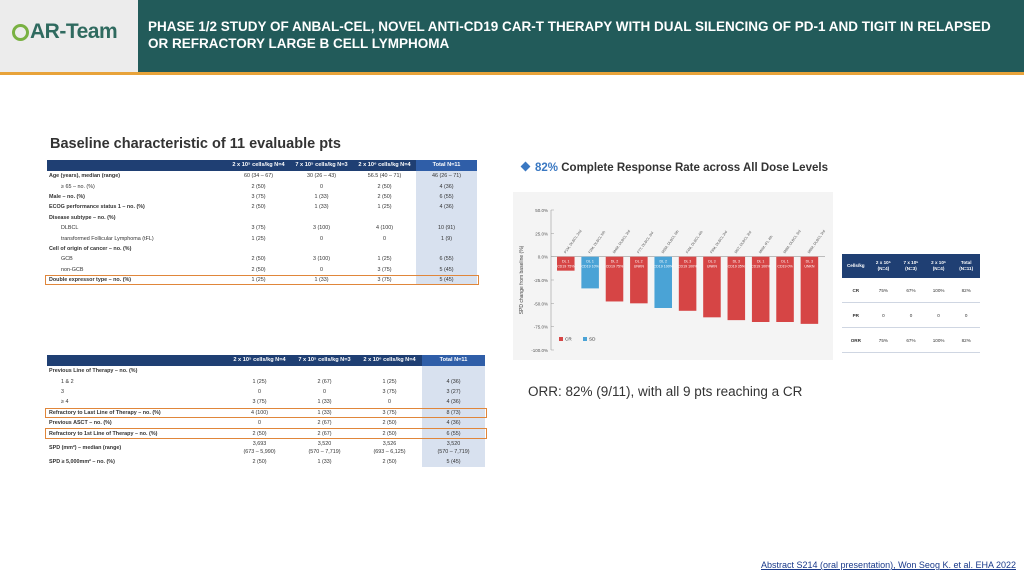  I want to click on baseline-table-1-cell: 46 (26 – 71), so click(446, 176).